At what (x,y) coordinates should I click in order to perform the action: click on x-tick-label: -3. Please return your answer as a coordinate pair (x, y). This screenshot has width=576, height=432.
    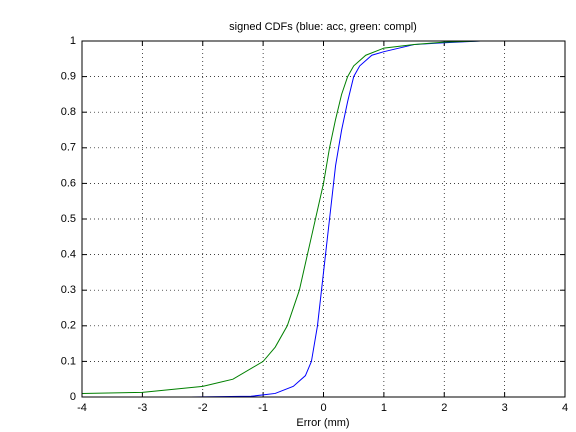
    Looking at the image, I should click on (142, 408).